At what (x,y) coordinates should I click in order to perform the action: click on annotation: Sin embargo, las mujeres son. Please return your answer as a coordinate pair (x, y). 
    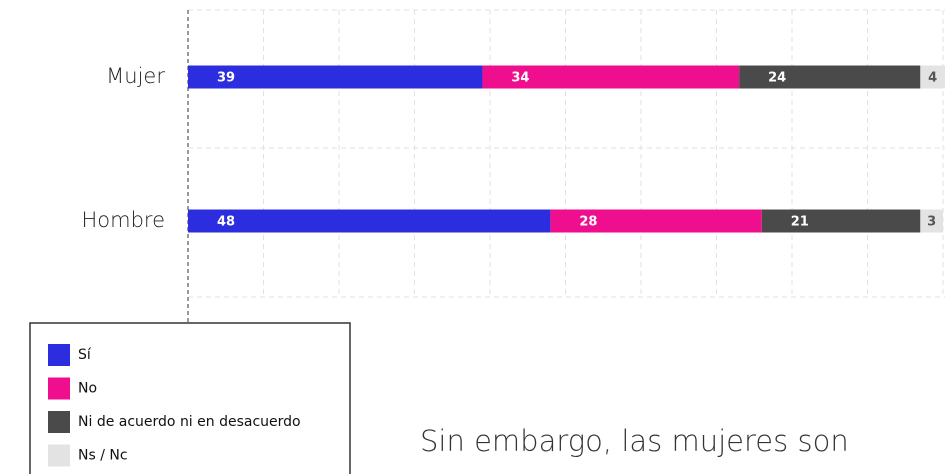
    Looking at the image, I should click on (634, 441).